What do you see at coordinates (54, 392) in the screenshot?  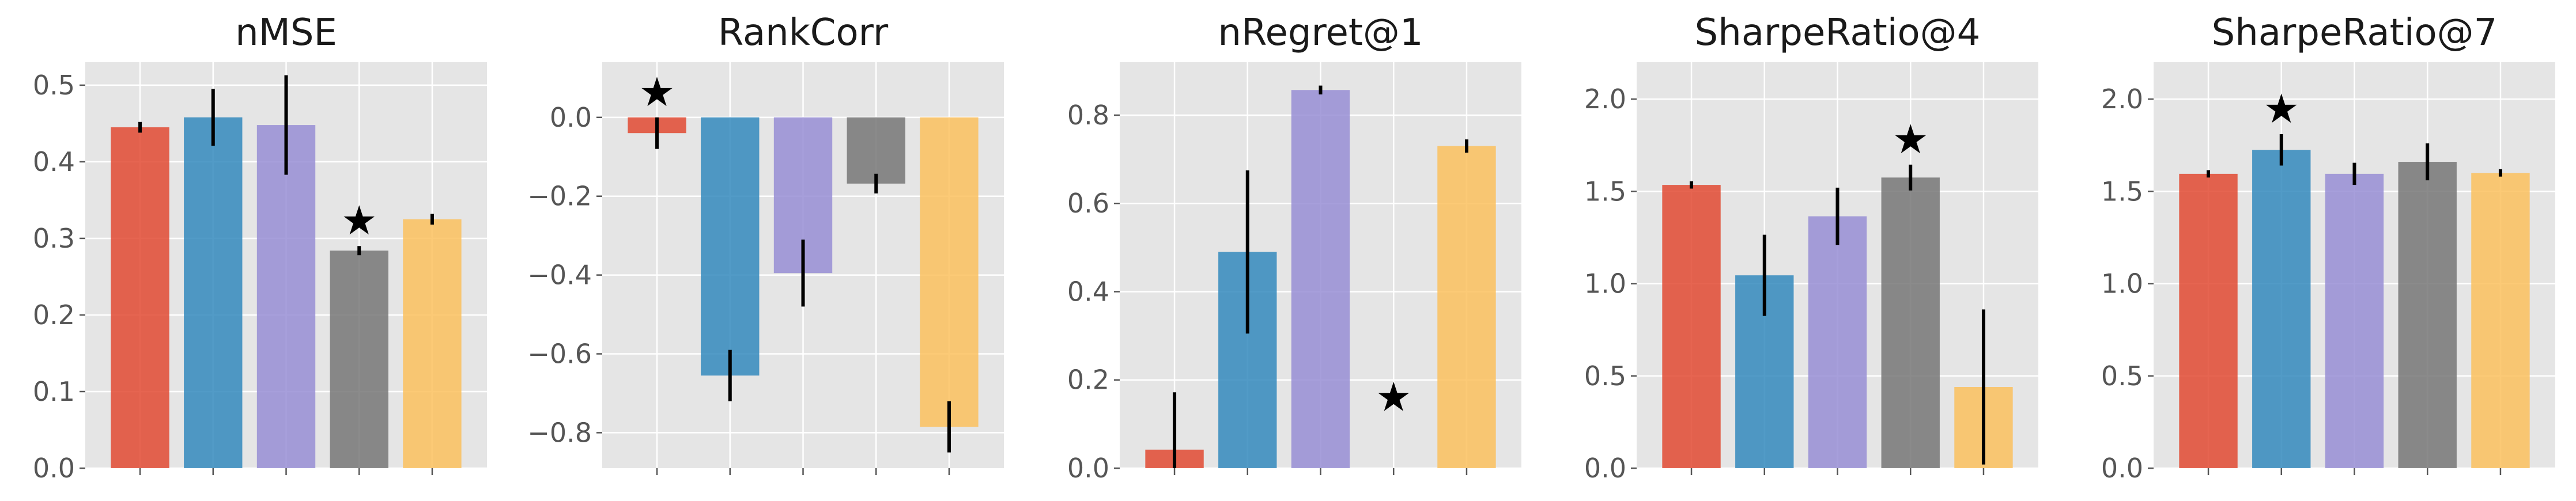 I see `y-tick-label: 0.1` at bounding box center [54, 392].